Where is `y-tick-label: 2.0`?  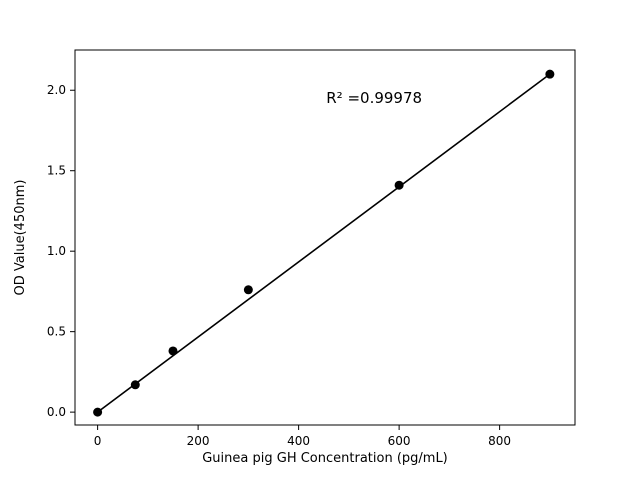 y-tick-label: 2.0 is located at coordinates (56, 90).